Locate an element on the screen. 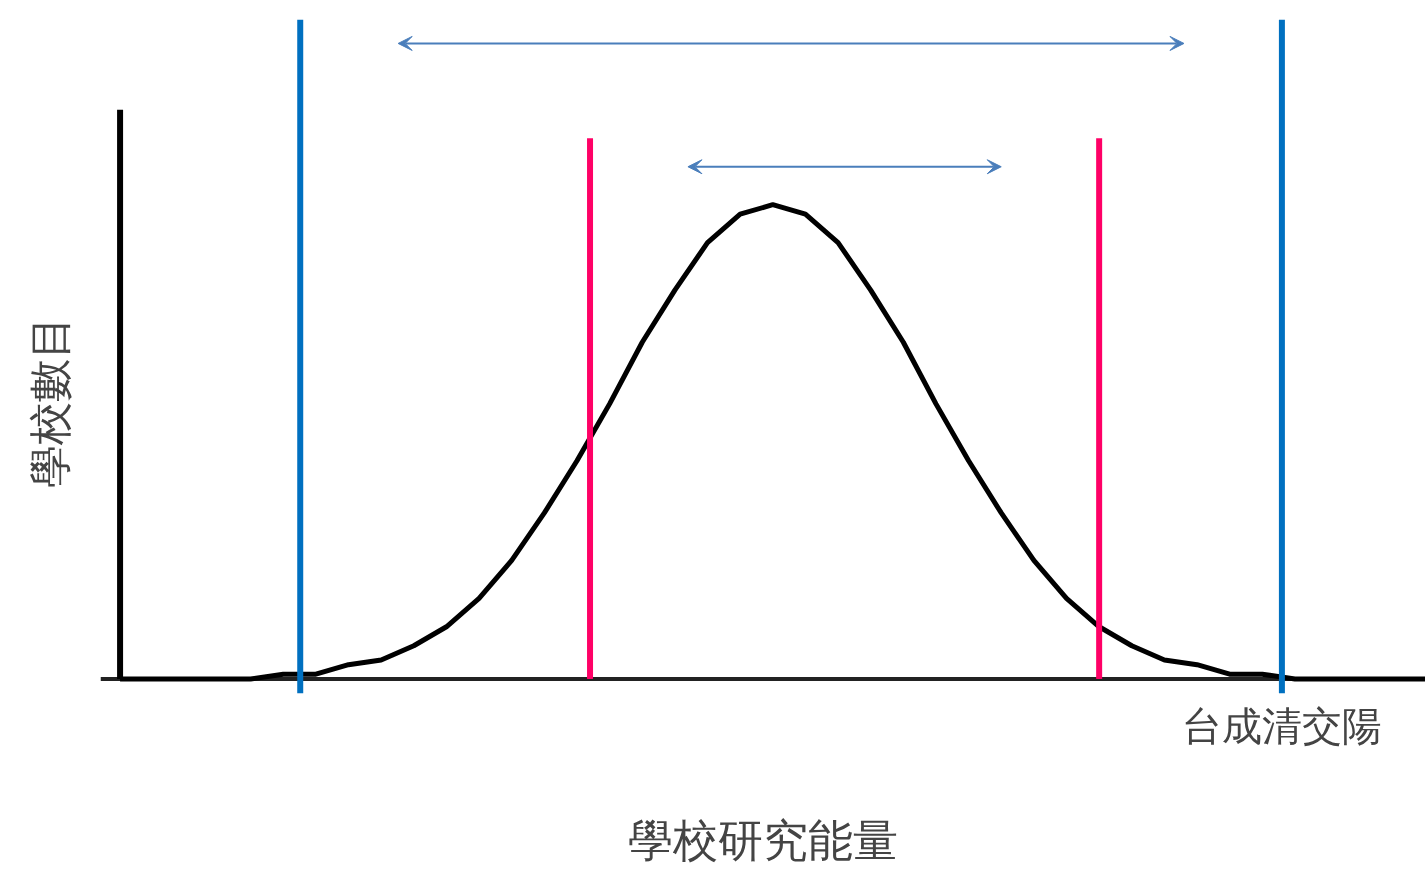  text: 台成清交陽 is located at coordinates (1281, 726).